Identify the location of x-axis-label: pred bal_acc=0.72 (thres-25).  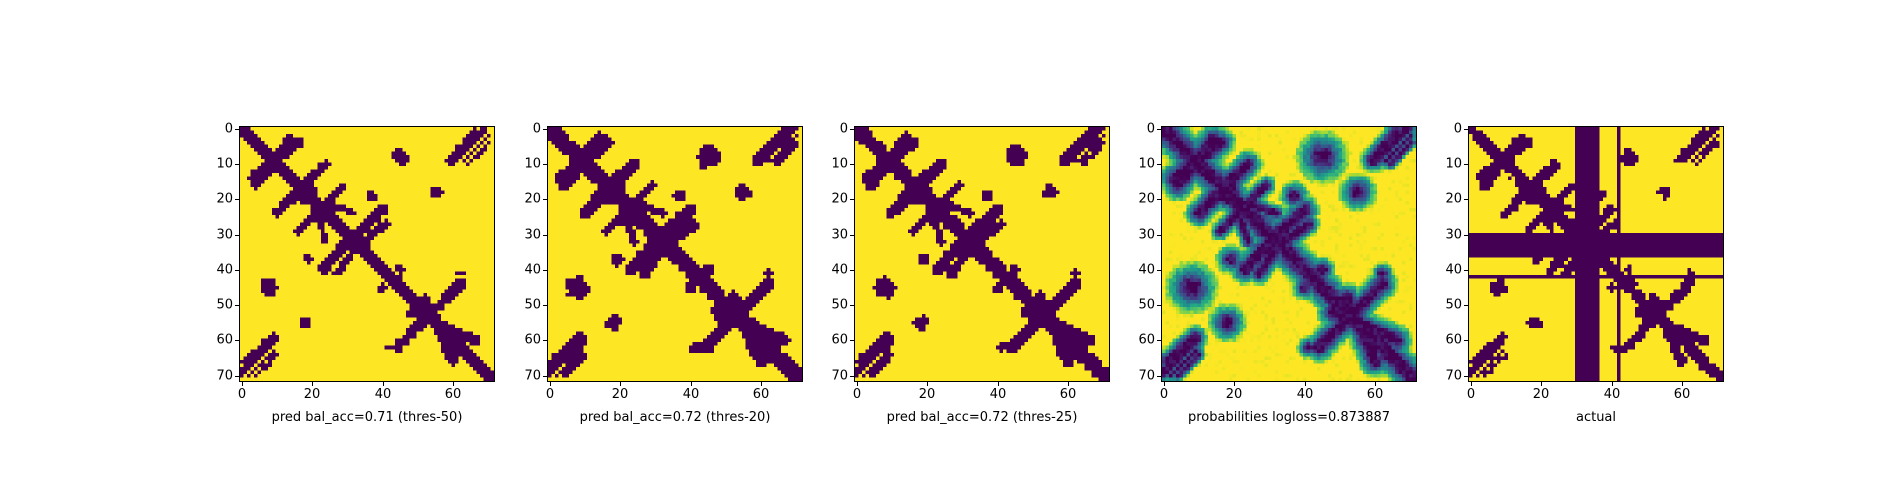
(982, 417).